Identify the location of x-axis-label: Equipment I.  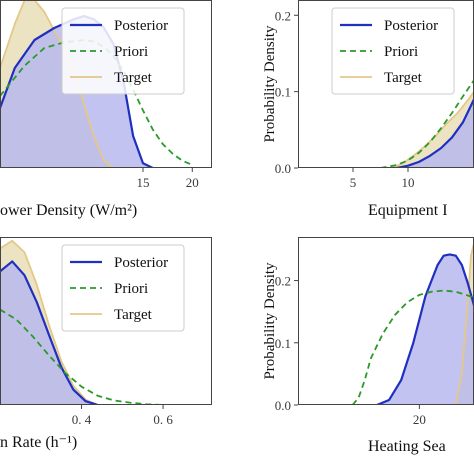
(408, 210).